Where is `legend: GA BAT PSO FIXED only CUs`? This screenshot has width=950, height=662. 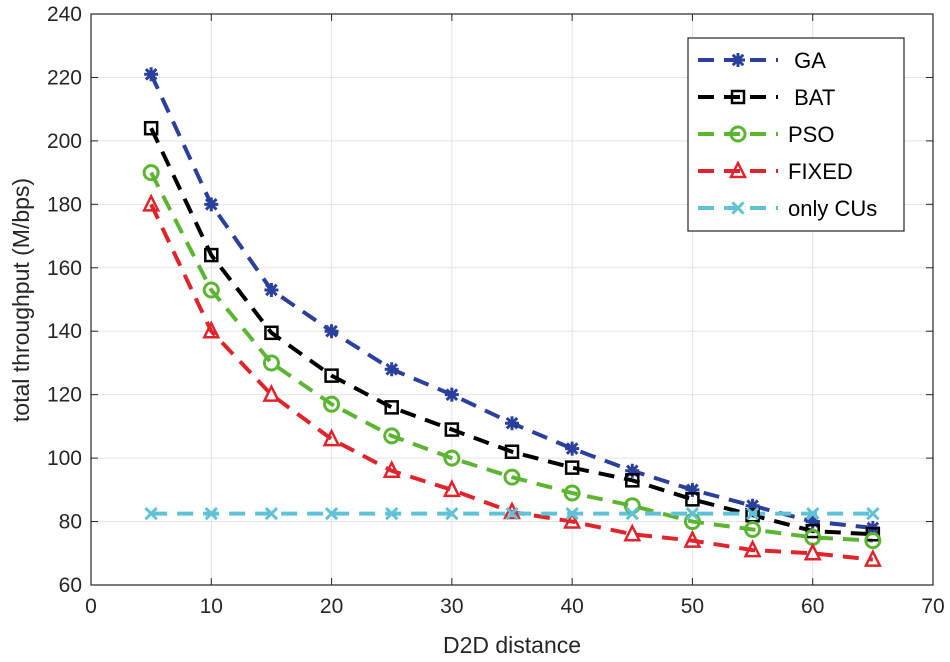 legend: GA BAT PSO FIXED only CUs is located at coordinates (796, 134).